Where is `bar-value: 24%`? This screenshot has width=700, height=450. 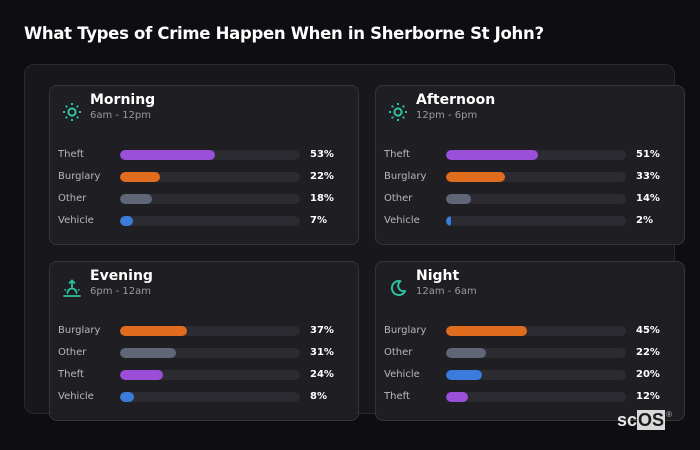
bar-value: 24% is located at coordinates (322, 374).